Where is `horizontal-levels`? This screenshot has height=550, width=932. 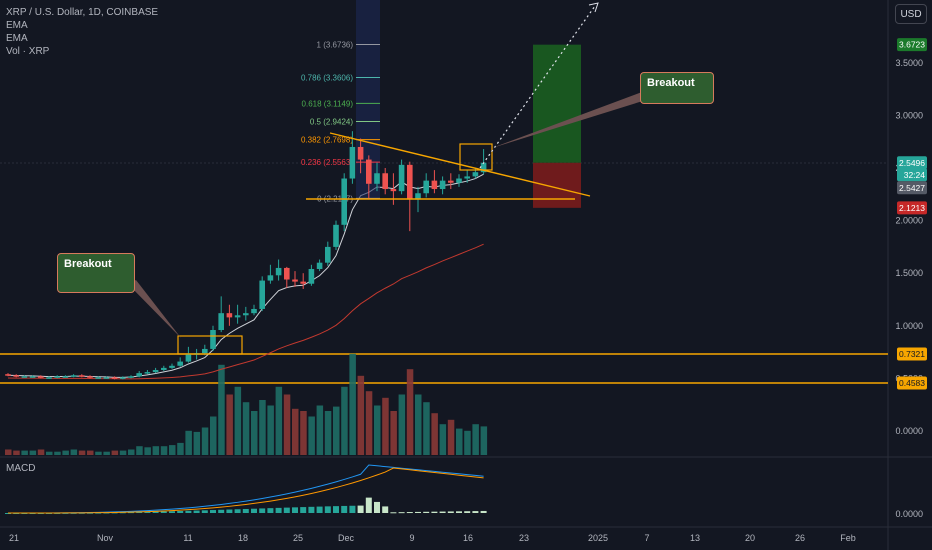 horizontal-levels is located at coordinates (444, 368).